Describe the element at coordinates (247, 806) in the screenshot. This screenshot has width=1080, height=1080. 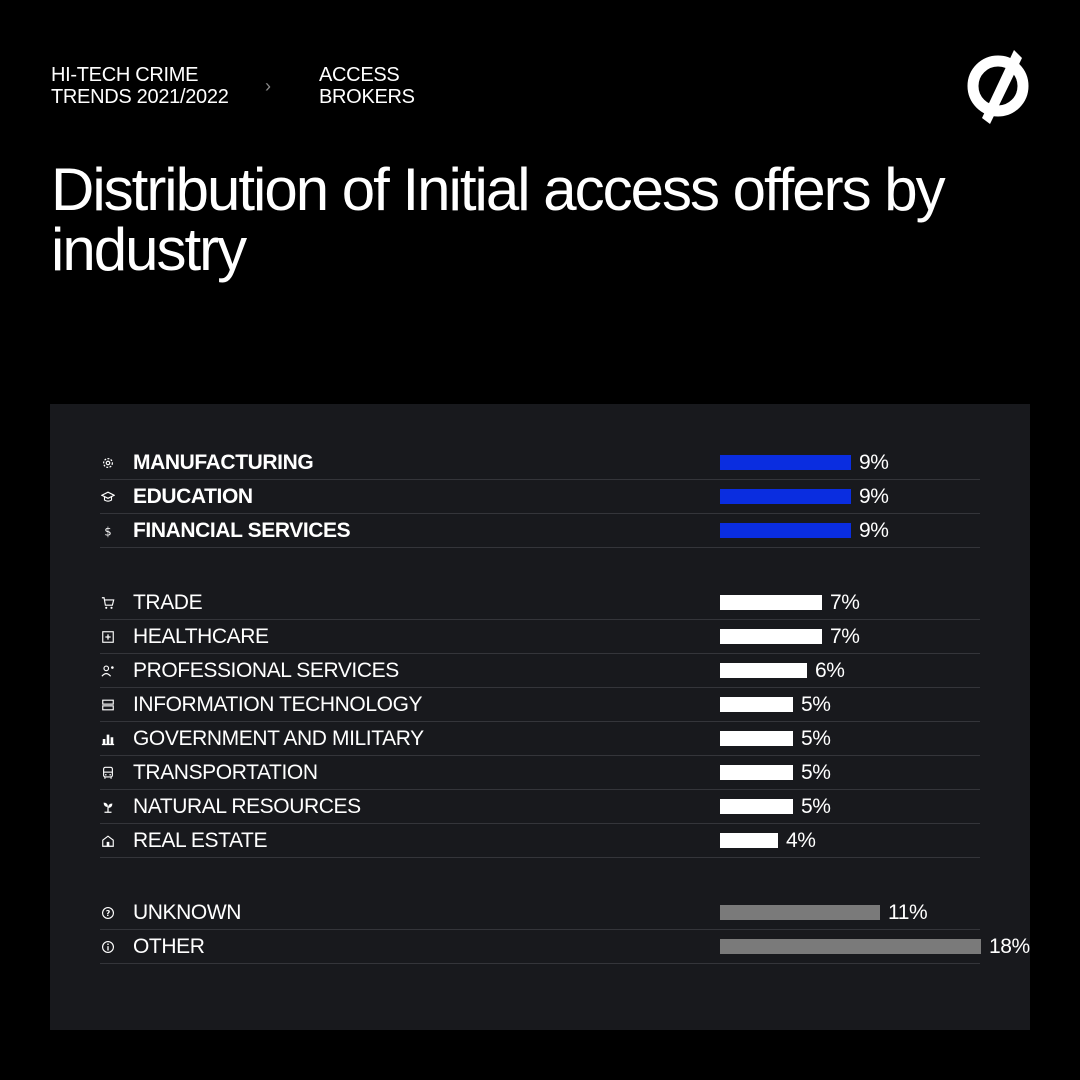
I see `category-label: NATURAL RESOURCES` at that location.